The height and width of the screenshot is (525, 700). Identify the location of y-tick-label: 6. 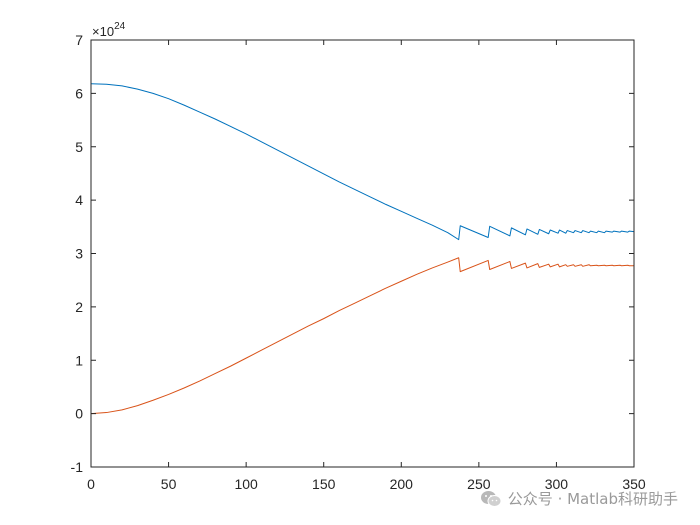
(79, 93).